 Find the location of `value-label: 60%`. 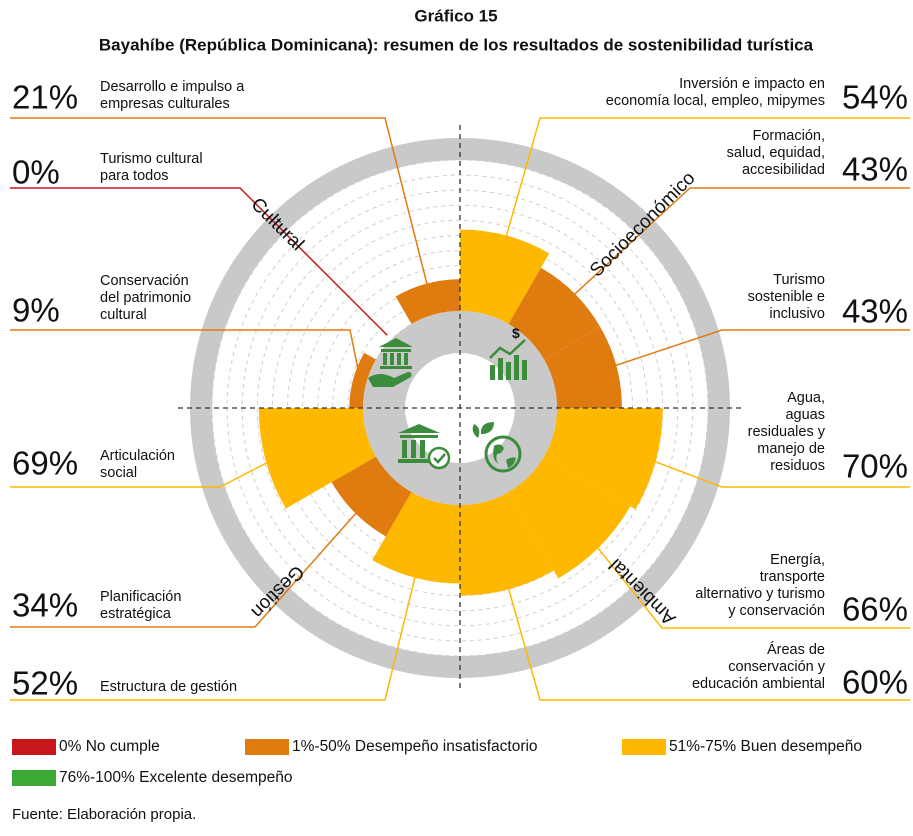

value-label: 60% is located at coordinates (875, 682).